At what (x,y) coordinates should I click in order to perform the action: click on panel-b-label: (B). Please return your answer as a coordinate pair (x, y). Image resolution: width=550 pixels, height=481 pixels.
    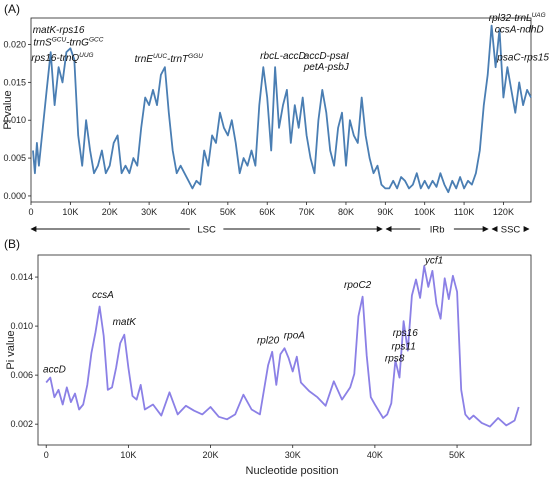
    Looking at the image, I should click on (12, 244).